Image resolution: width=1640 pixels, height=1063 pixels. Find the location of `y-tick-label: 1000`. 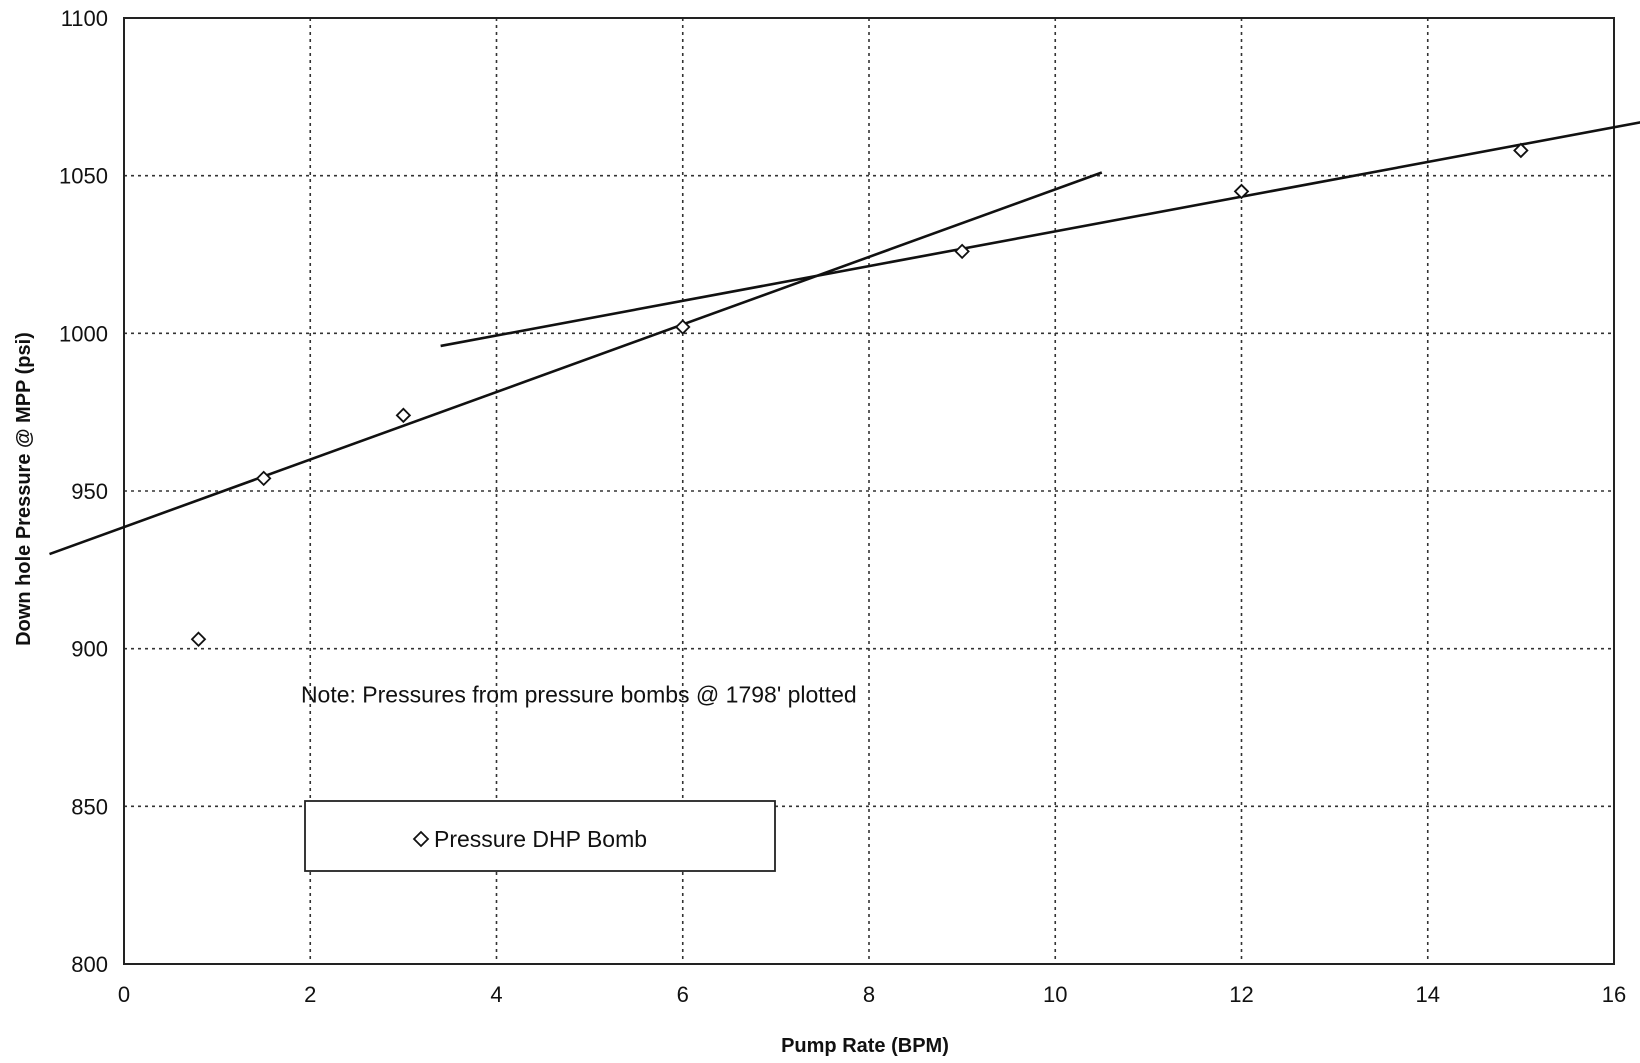

y-tick-label: 1000 is located at coordinates (83, 333).